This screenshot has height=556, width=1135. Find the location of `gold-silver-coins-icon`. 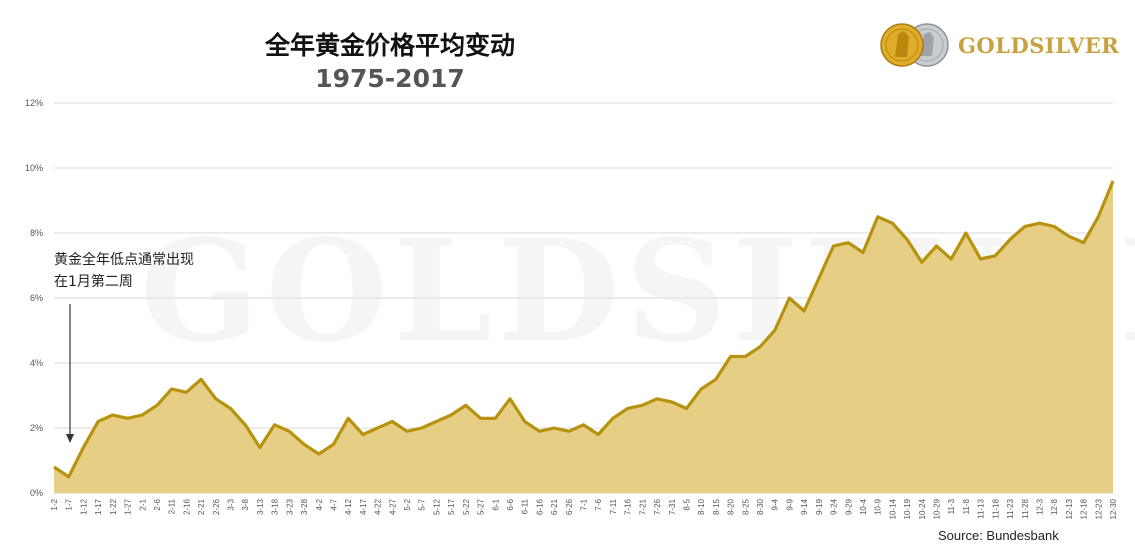

gold-silver-coins-icon is located at coordinates (914, 45).